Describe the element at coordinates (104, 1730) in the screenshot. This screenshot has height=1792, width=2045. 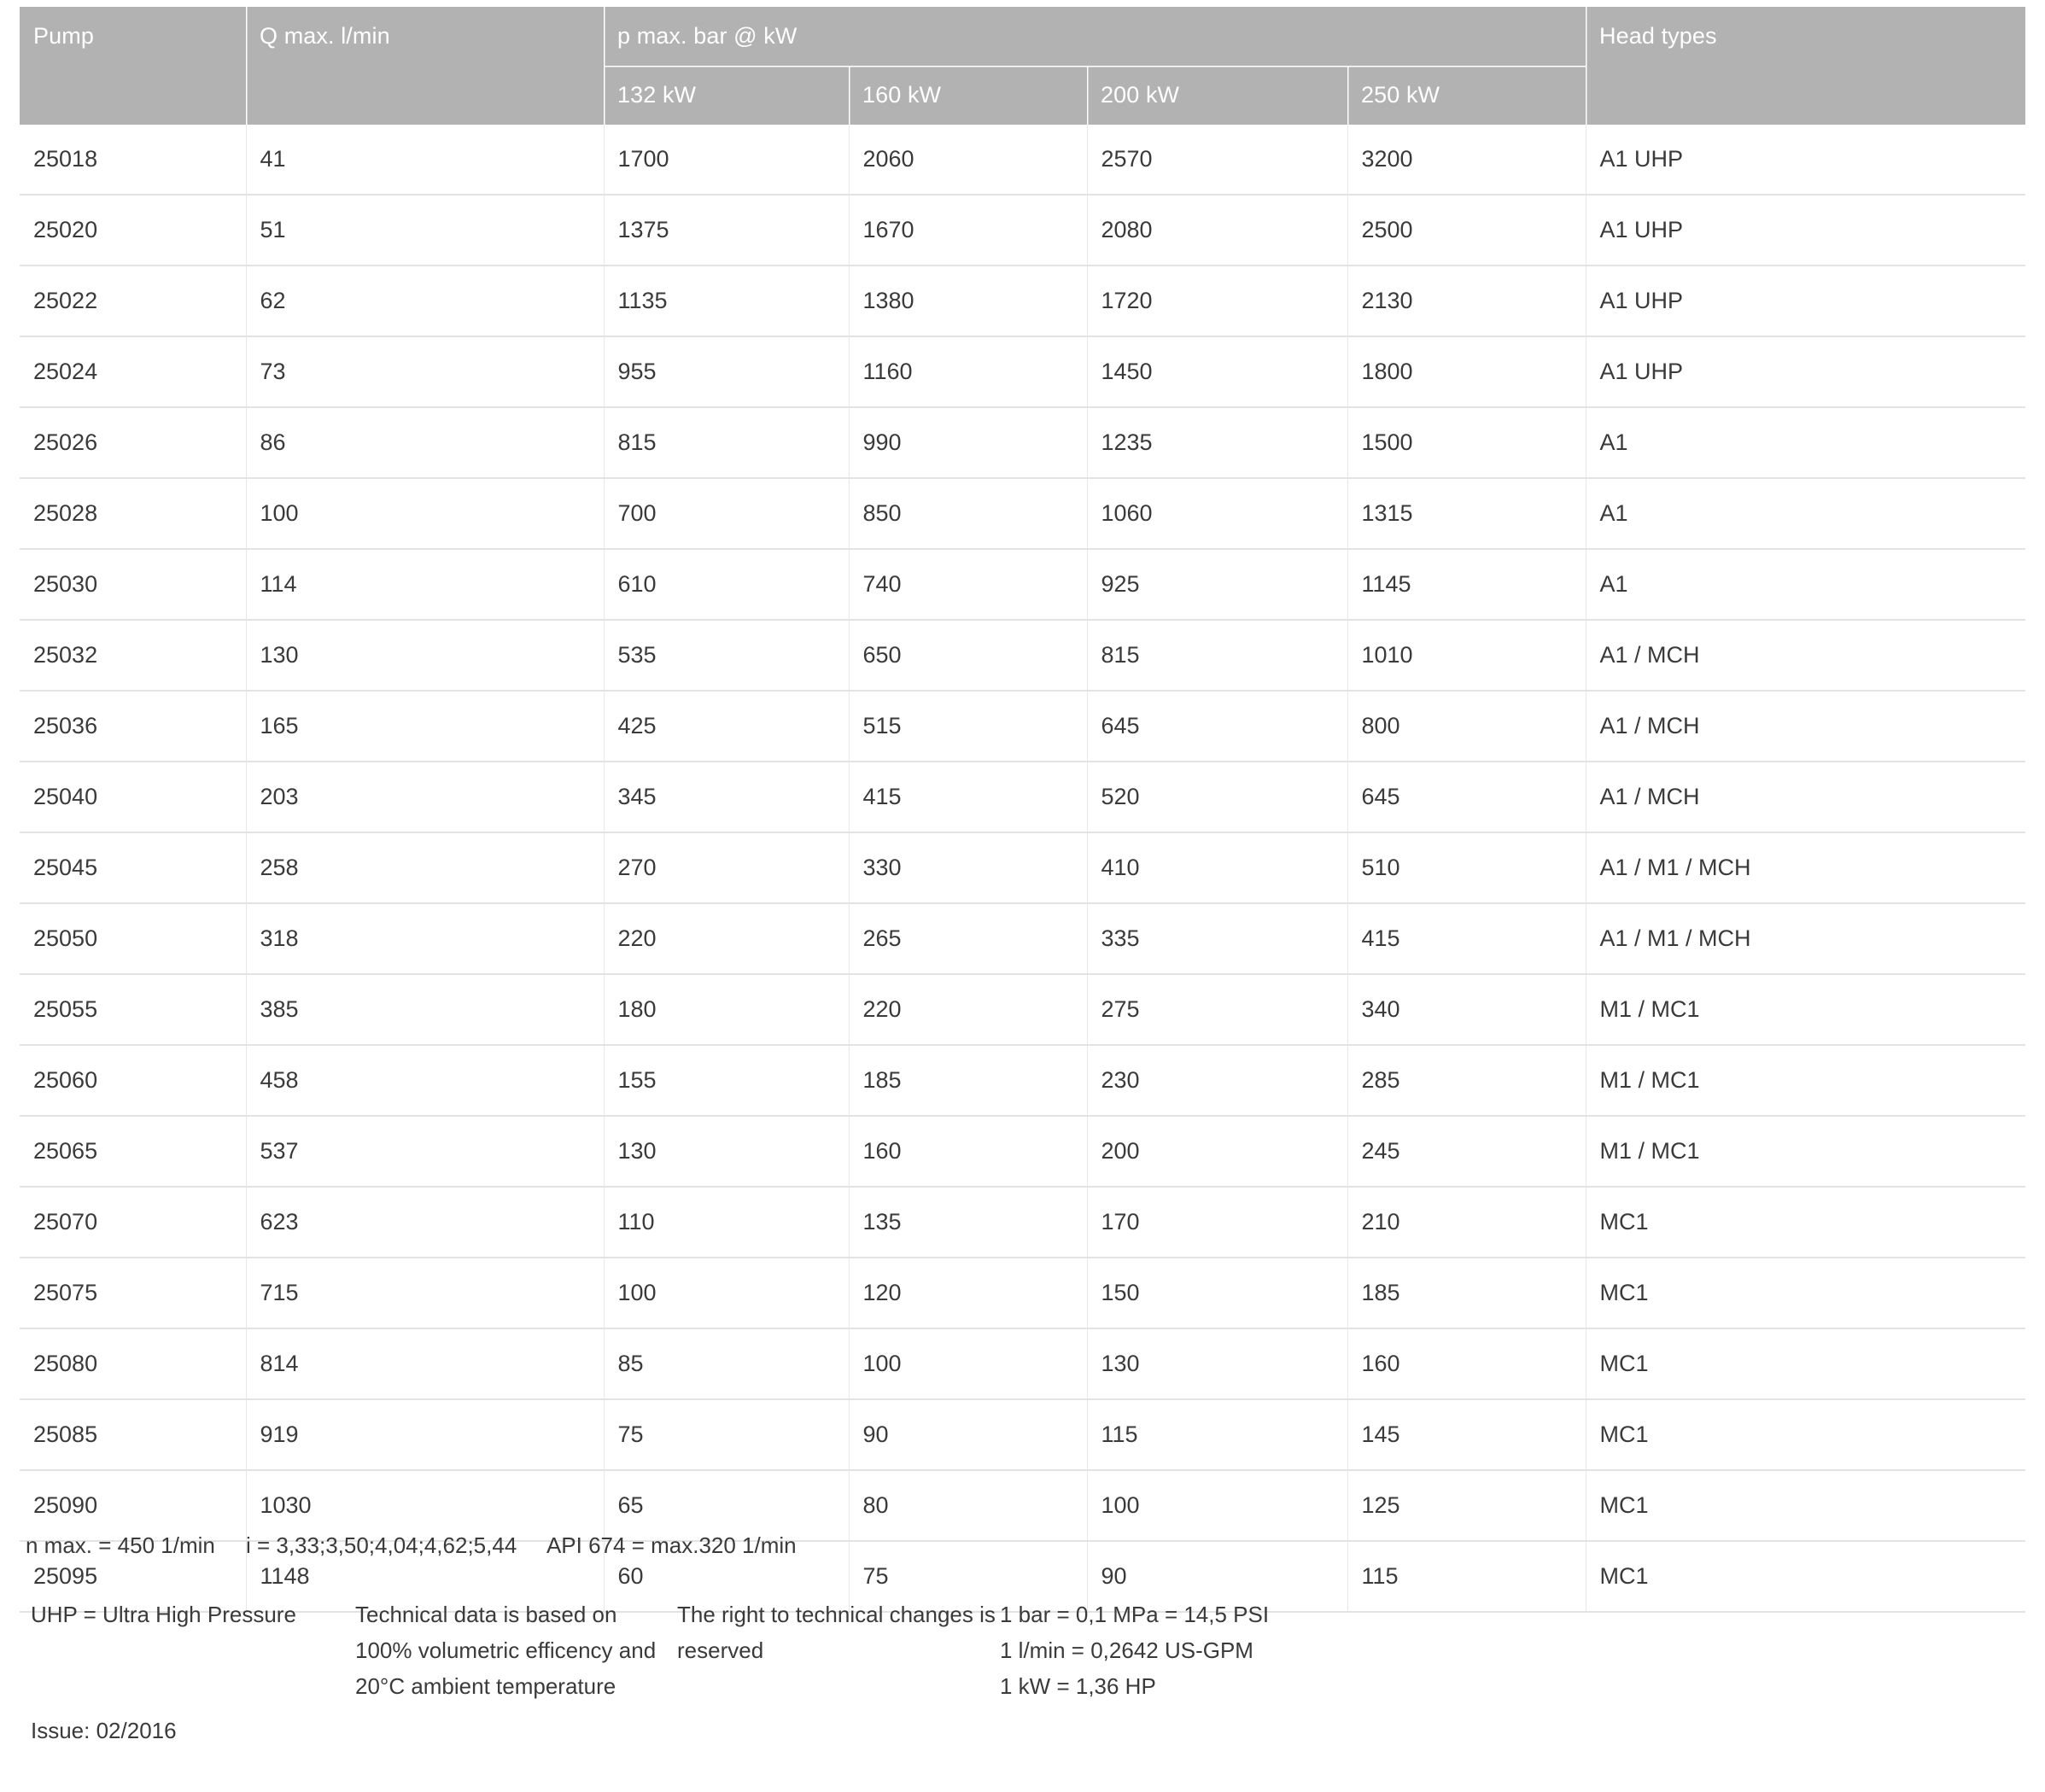
I see `issue-date: Issue: 02/2016` at that location.